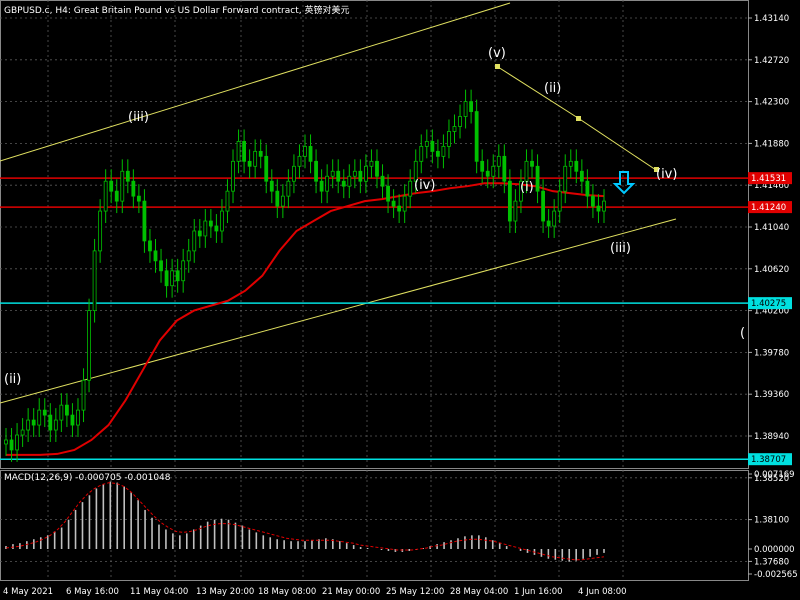  I want to click on level-price-label: 1.41531, so click(768, 179).